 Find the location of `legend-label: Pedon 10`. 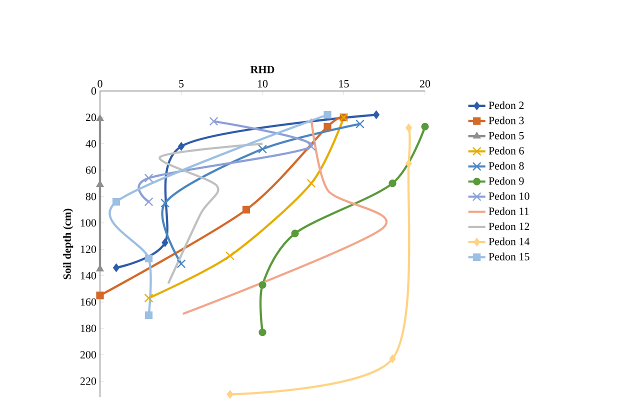

legend-label: Pedon 10 is located at coordinates (509, 196).